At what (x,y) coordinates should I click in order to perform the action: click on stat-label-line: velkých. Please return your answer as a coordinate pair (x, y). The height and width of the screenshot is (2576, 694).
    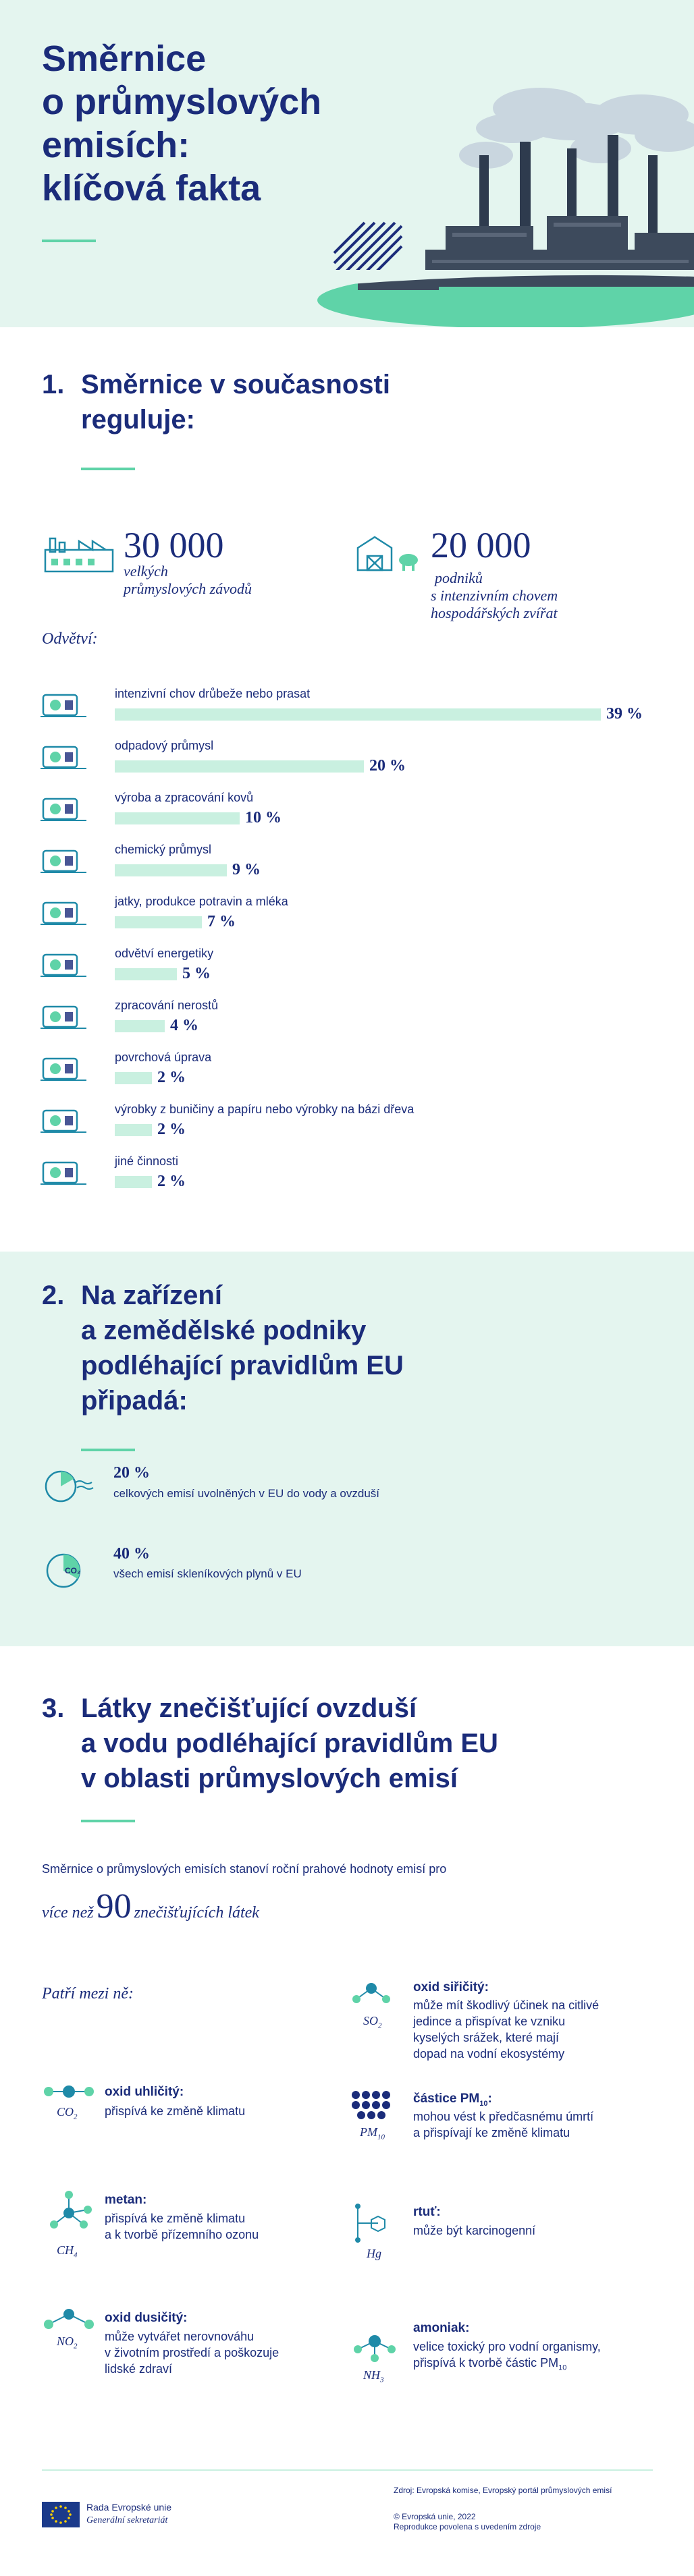
    Looking at the image, I should click on (146, 571).